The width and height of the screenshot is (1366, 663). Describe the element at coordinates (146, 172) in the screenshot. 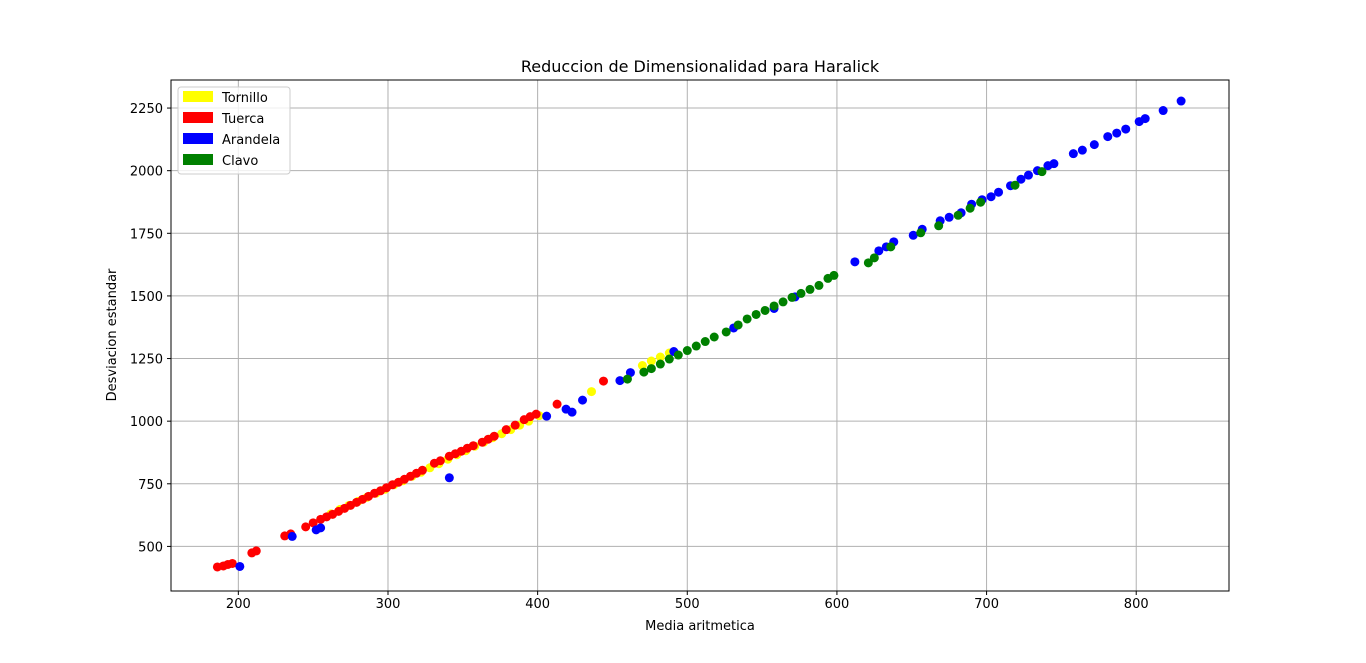

I see `y-tick-label: 2000` at that location.